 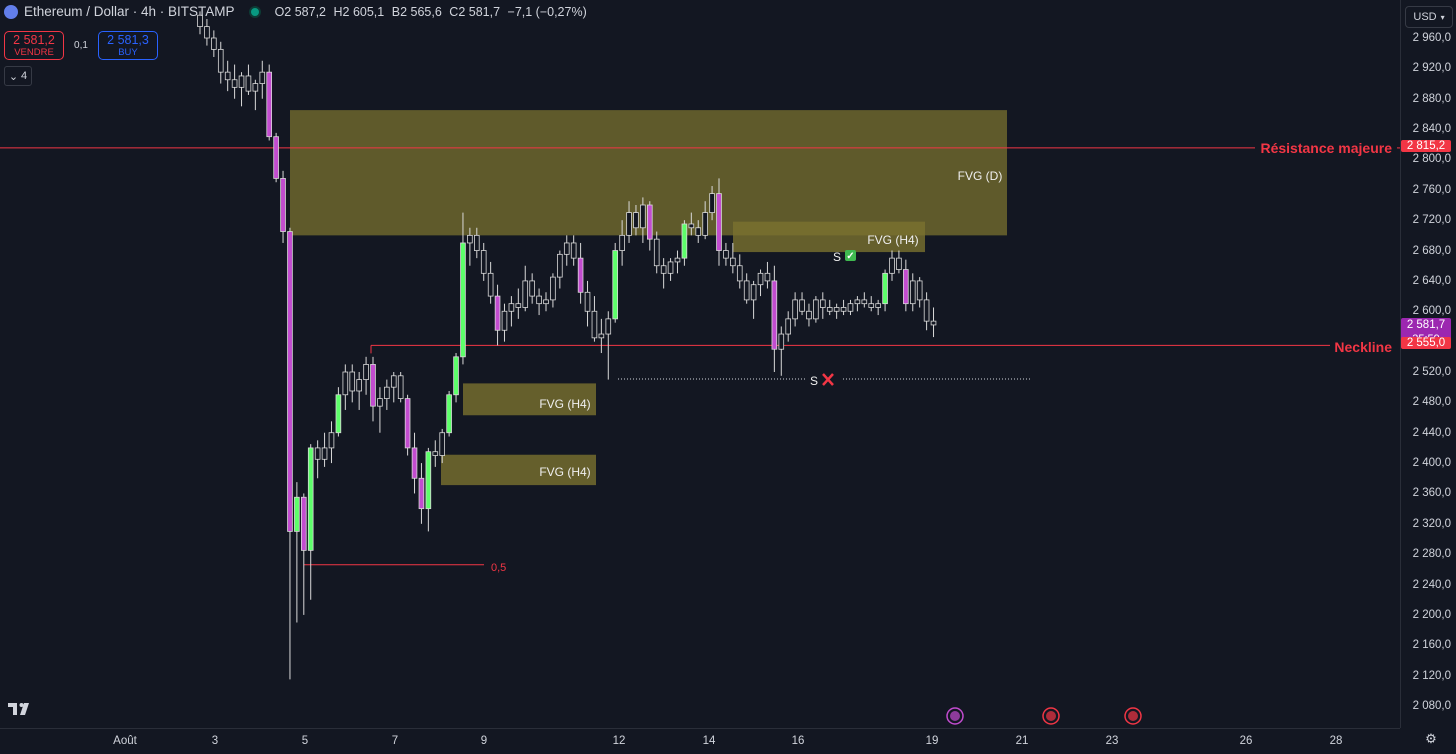 I want to click on price-tick: 2 320,0, so click(x=1431, y=523).